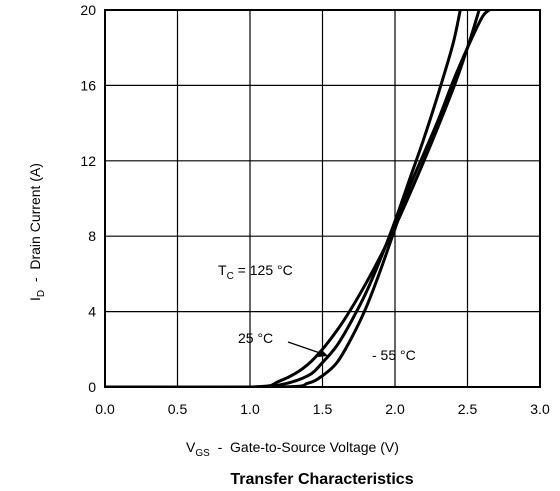 This screenshot has height=491, width=560. Describe the element at coordinates (37, 232) in the screenshot. I see `y-axis-label: ID - Drain Current (A)` at that location.